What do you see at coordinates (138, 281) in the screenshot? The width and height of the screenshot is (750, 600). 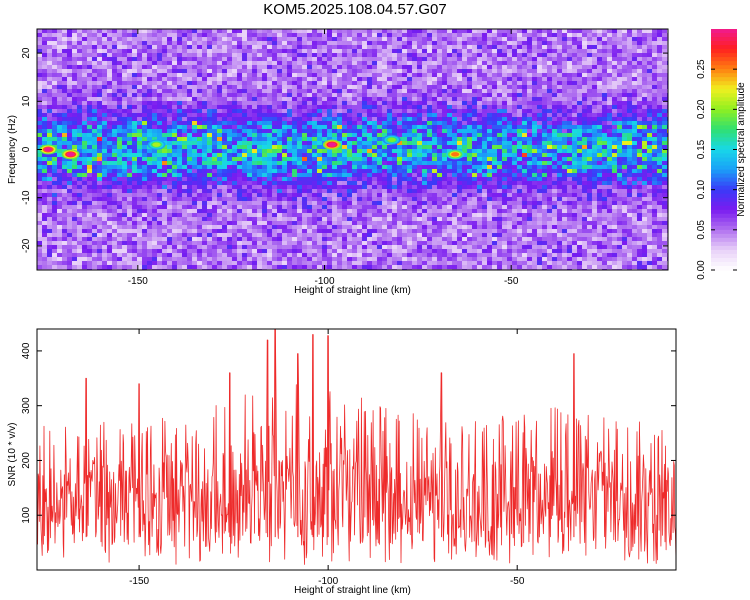 I see `spectrogram-x-tick-label: -150` at bounding box center [138, 281].